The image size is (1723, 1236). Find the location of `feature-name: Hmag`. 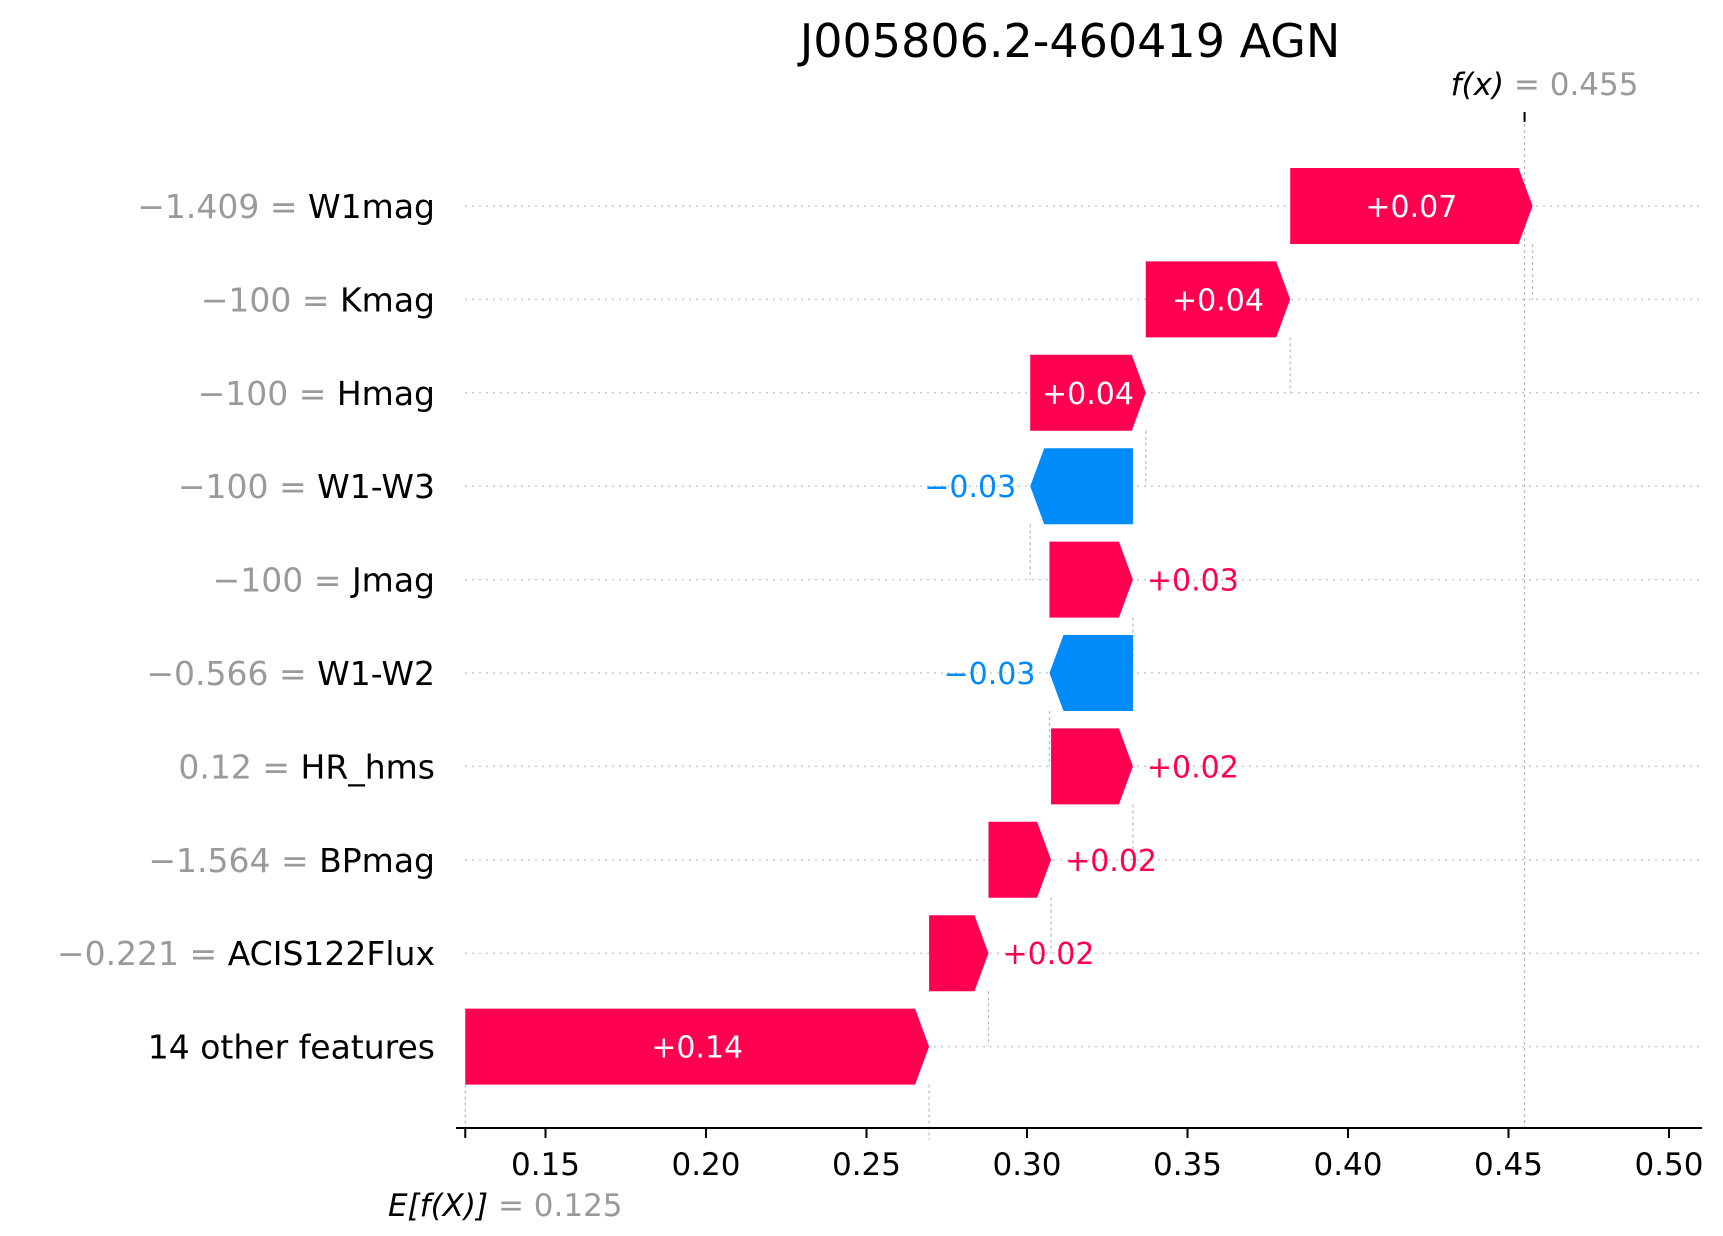

feature-name: Hmag is located at coordinates (386, 393).